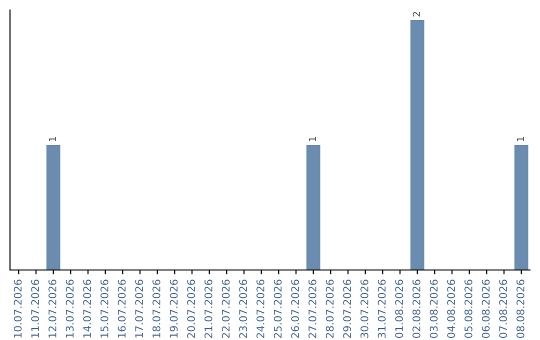 Image resolution: width=540 pixels, height=340 pixels. What do you see at coordinates (174, 309) in the screenshot?
I see `x-tick-label: 19.07.2026` at bounding box center [174, 309].